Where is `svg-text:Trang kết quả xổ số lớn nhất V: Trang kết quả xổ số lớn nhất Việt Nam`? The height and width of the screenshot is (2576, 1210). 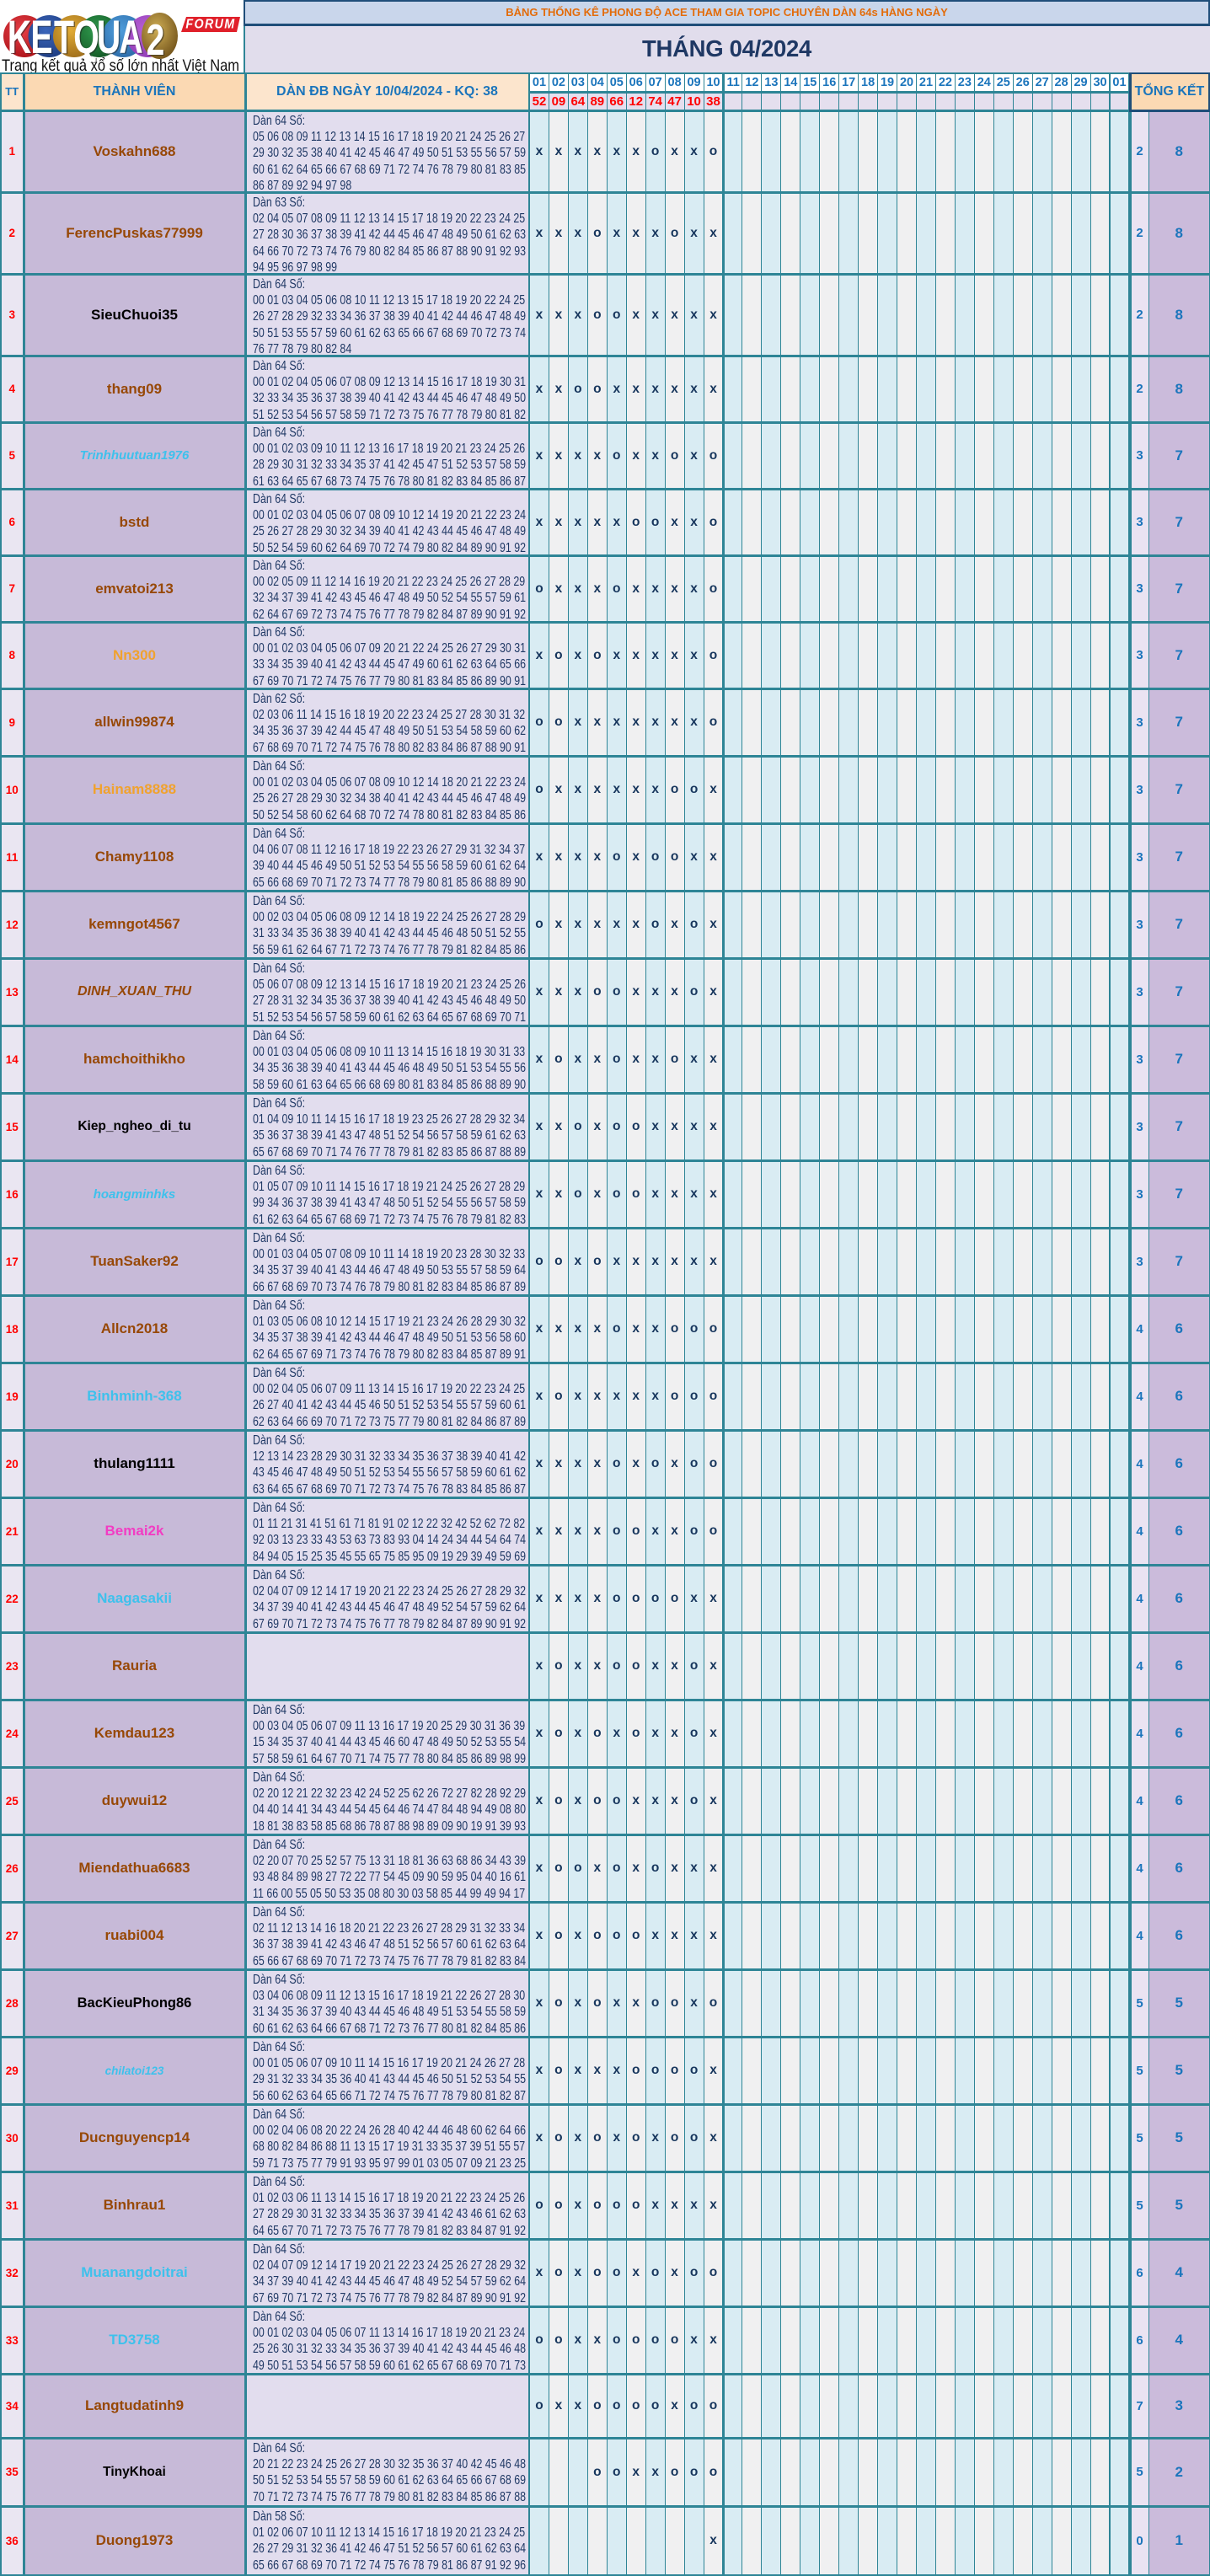
svg-text:Trang kết quả xổ số lớn nhất V: Trang kết quả xổ số lớn nhất Việt Nam is located at coordinates (120, 64).